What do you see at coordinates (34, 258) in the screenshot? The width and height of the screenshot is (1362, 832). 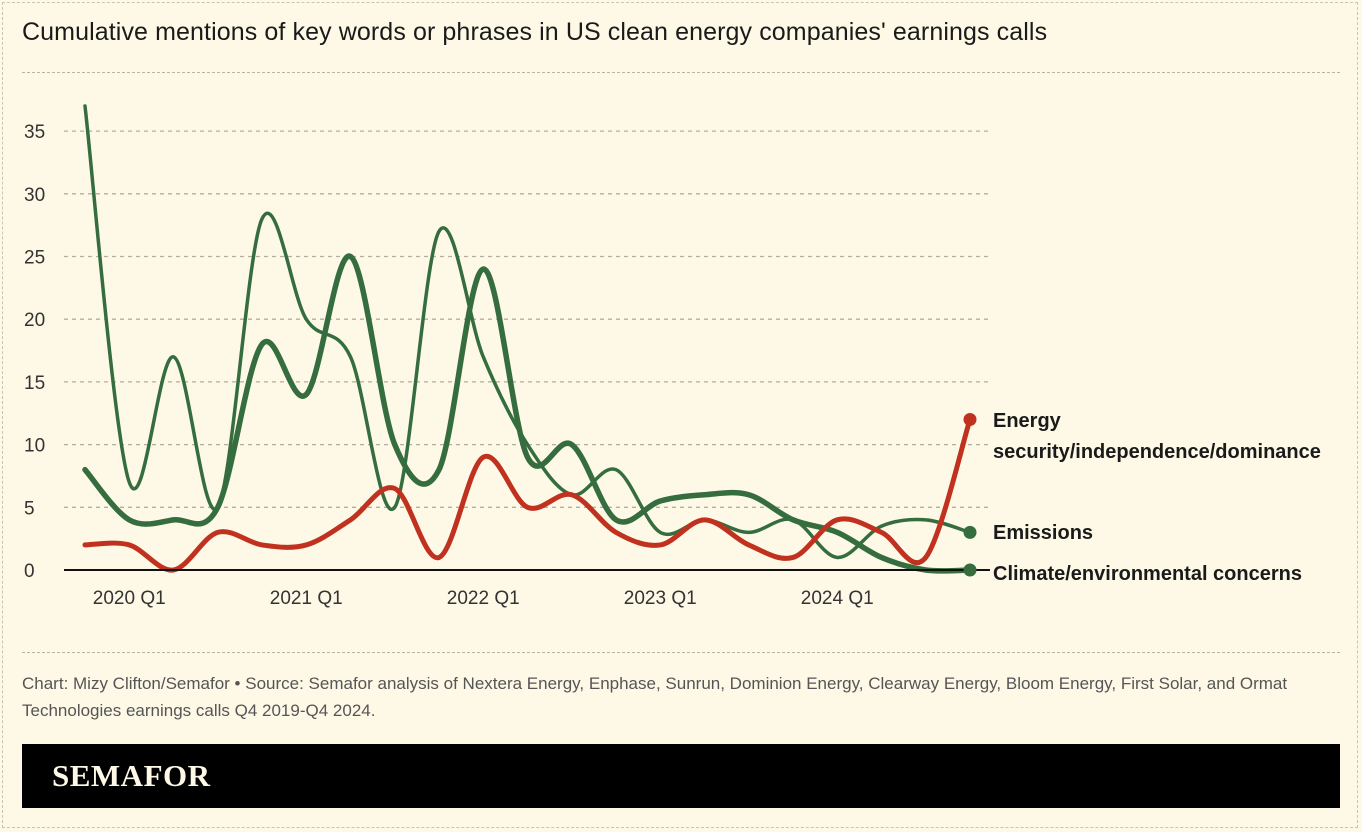 I see `y-tick-label: 25` at bounding box center [34, 258].